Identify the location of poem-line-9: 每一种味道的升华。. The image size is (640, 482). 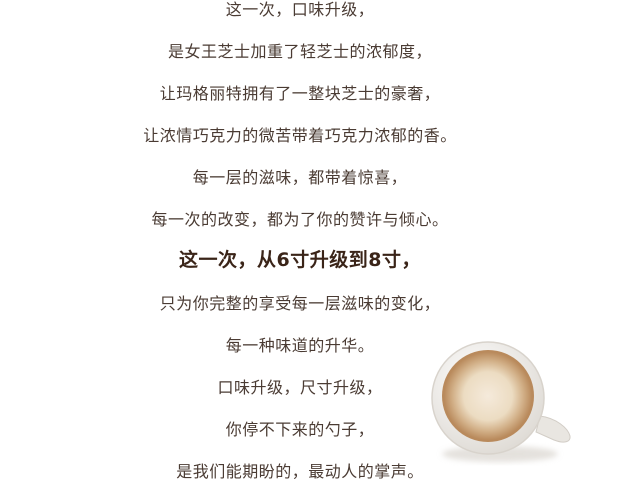
(300, 345).